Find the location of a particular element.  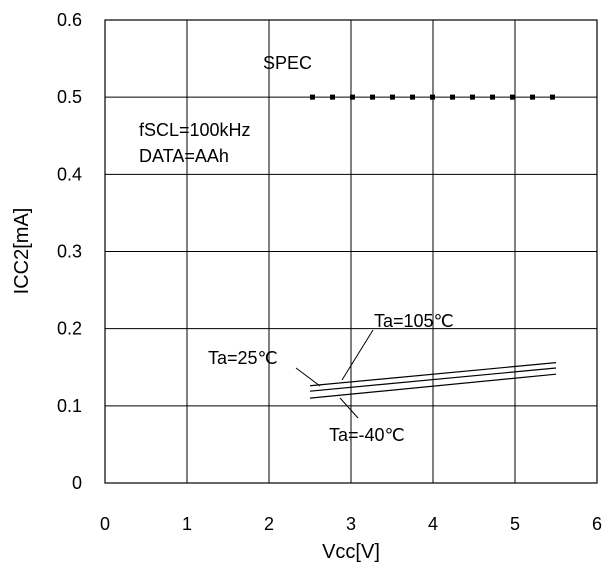

x-tick-label: 1 is located at coordinates (187, 524).